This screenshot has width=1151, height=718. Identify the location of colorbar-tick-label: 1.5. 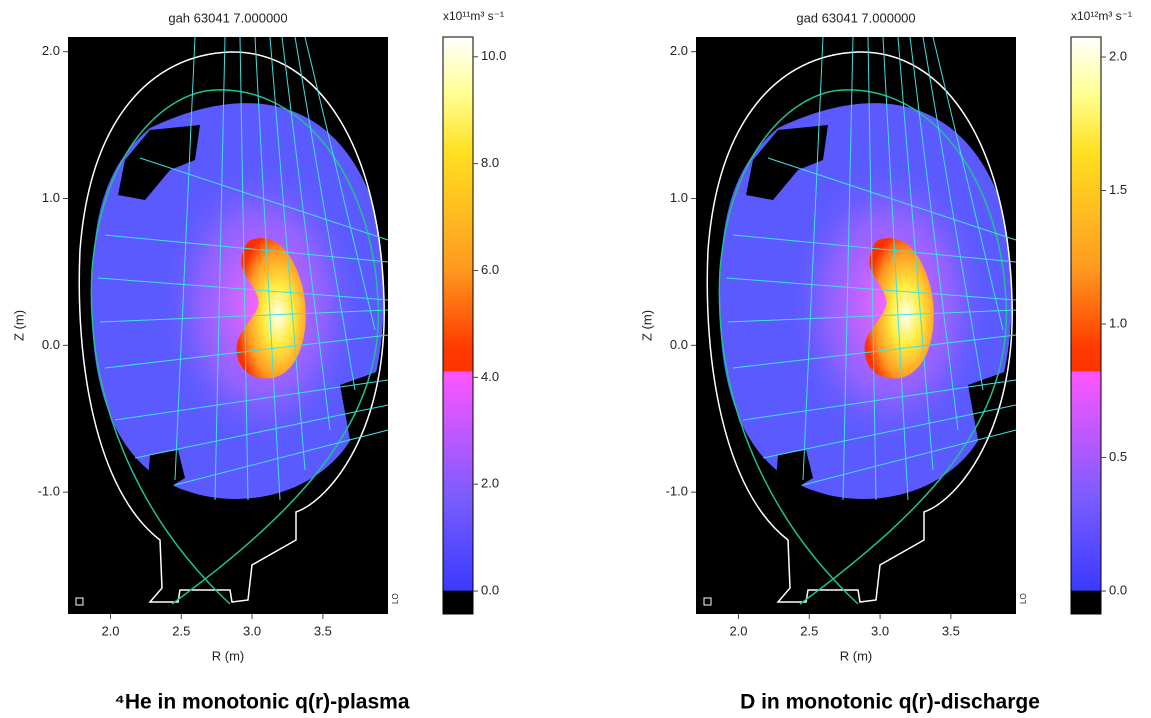
(1118, 189).